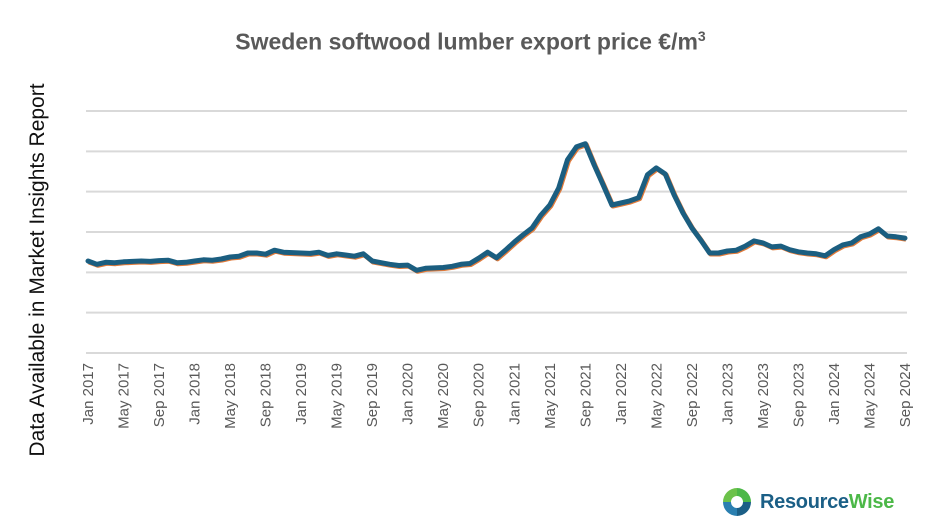 The width and height of the screenshot is (941, 529). I want to click on x-tick-label: Jan 2017, so click(88, 394).